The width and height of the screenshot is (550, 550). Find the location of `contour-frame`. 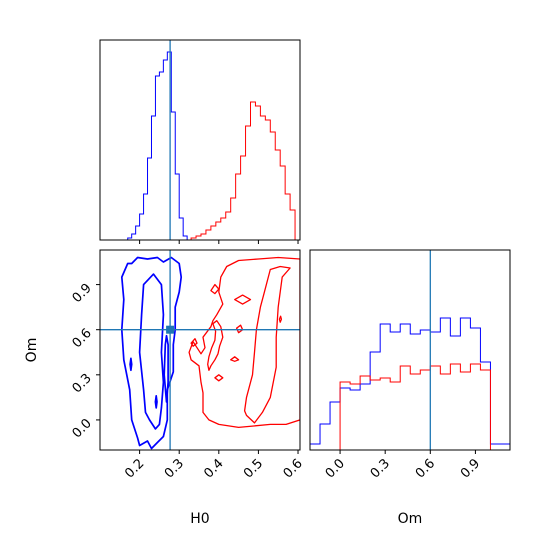

contour-frame is located at coordinates (200, 350).